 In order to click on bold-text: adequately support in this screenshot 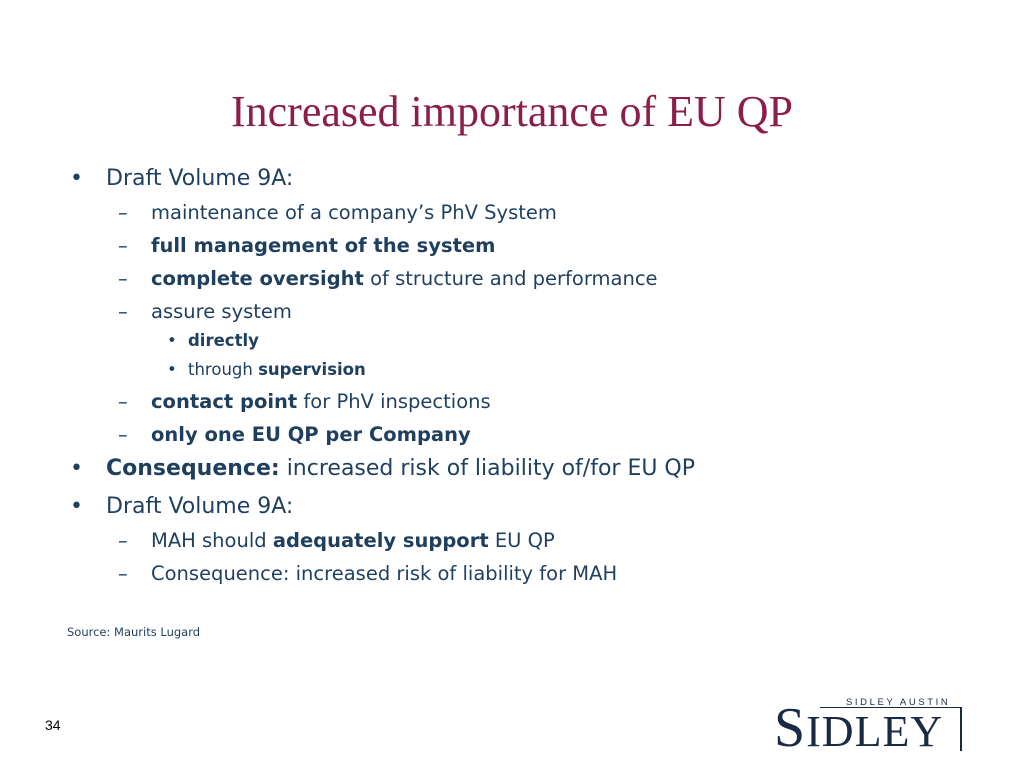, I will do `click(380, 540)`.